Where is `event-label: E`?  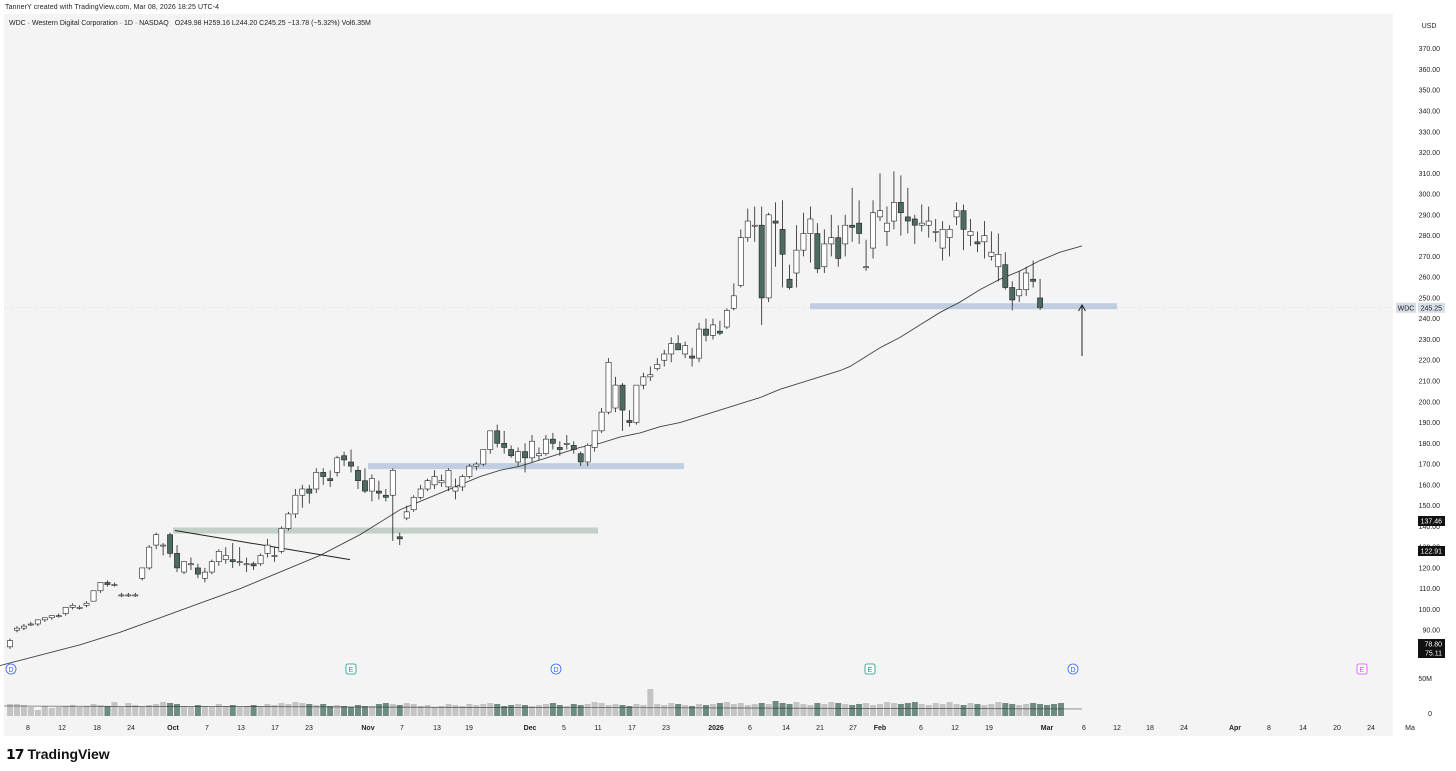
event-label: E is located at coordinates (1362, 670).